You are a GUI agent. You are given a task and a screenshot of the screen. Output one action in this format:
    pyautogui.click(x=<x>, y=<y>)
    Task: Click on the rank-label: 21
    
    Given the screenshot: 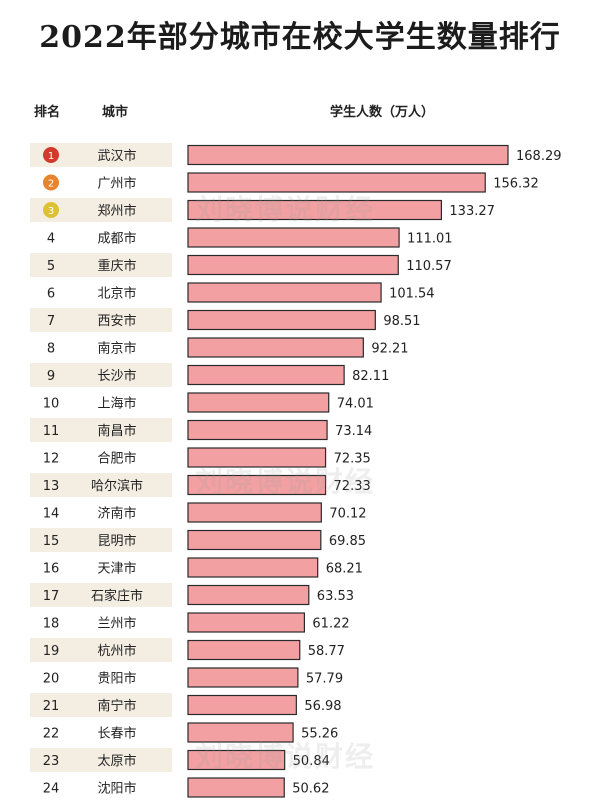 What is the action you would take?
    pyautogui.click(x=51, y=706)
    